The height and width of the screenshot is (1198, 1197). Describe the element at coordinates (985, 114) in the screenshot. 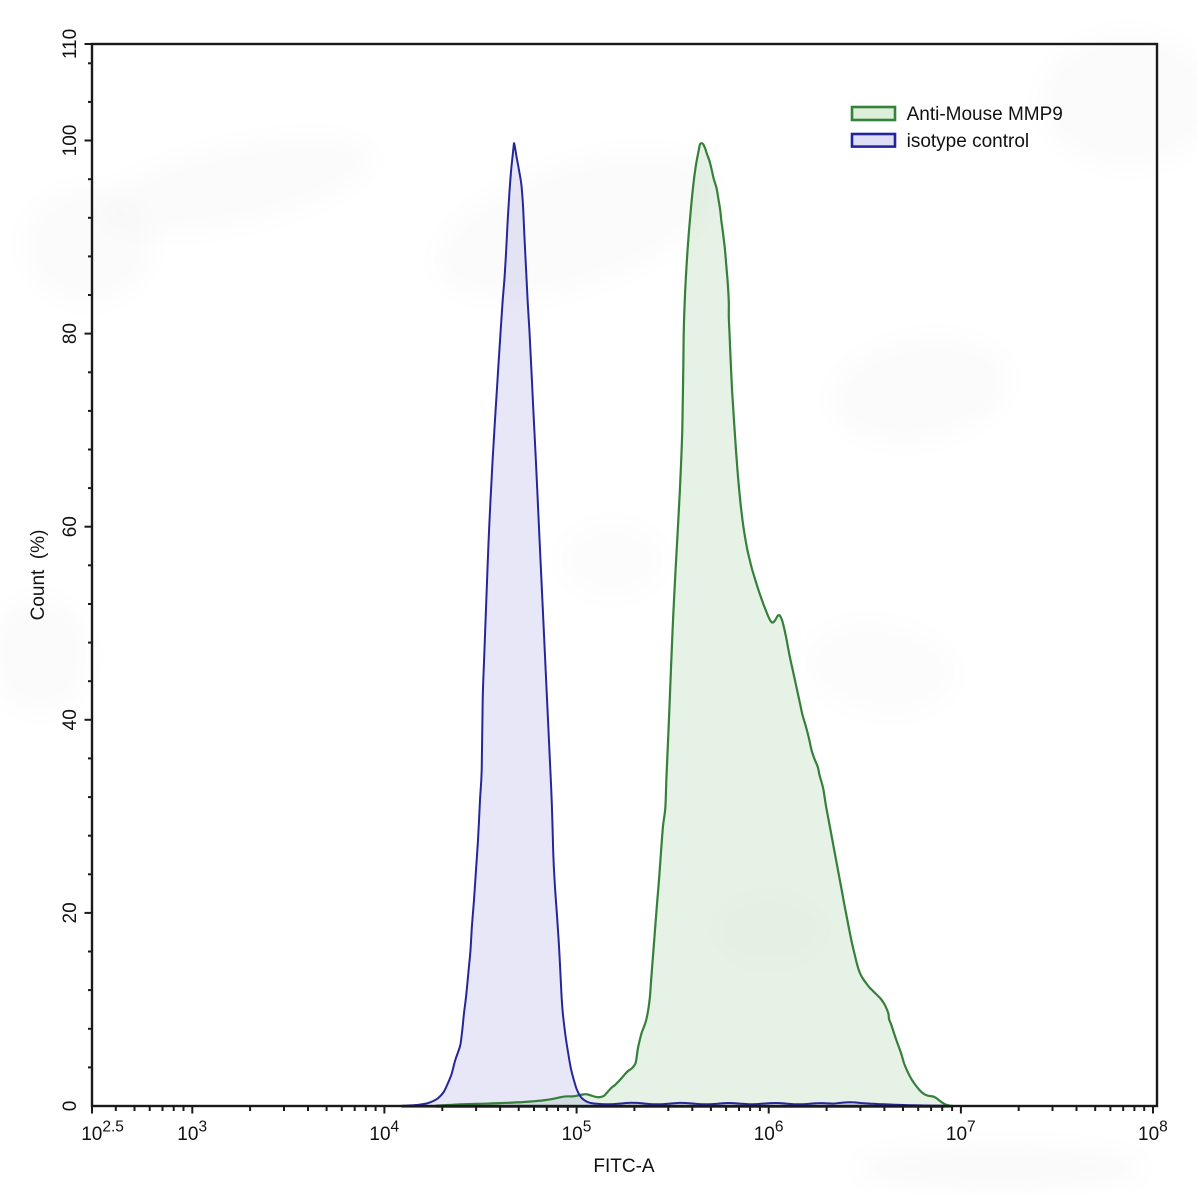

I see `svg-text: Anti-Mouse MMP9` at that location.